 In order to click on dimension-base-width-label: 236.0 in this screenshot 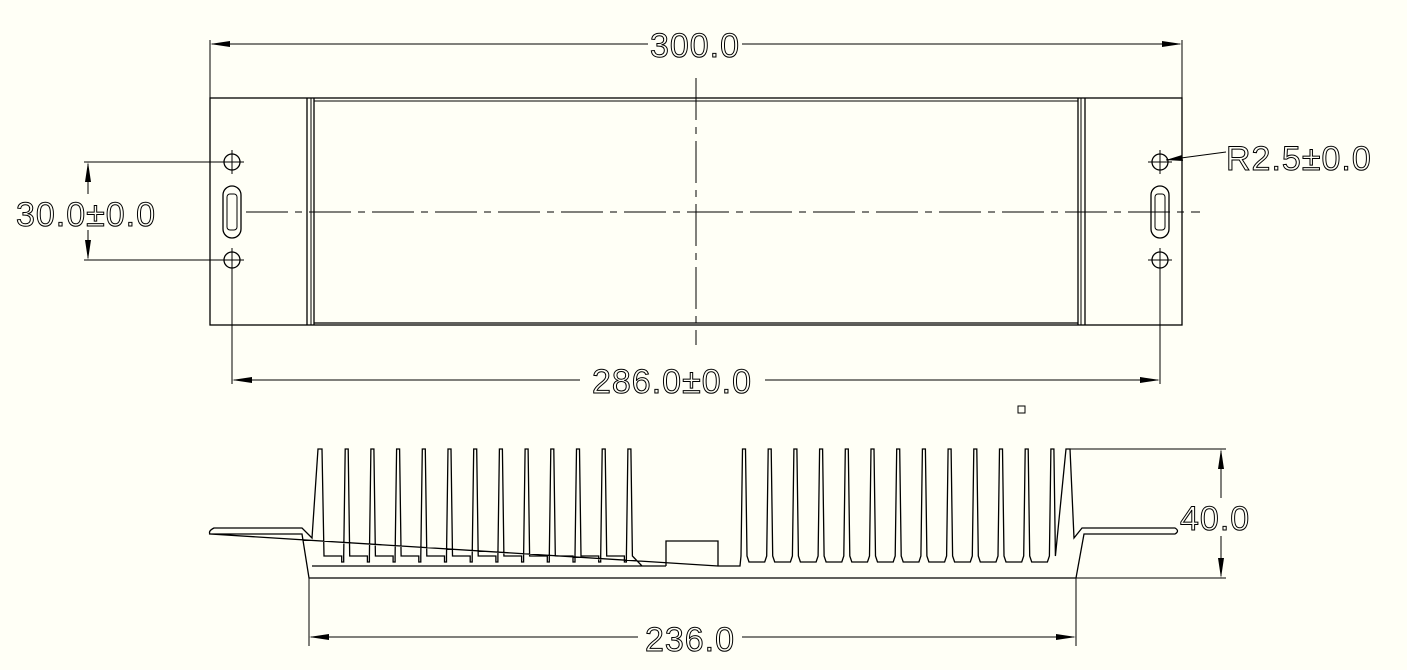, I will do `click(690, 640)`.